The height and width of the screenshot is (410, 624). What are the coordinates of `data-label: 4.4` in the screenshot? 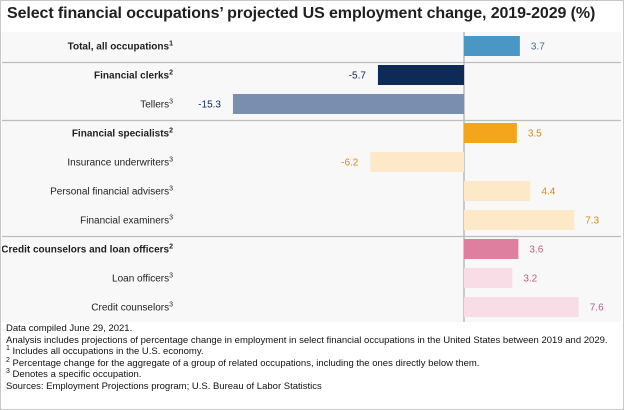 It's located at (548, 192).